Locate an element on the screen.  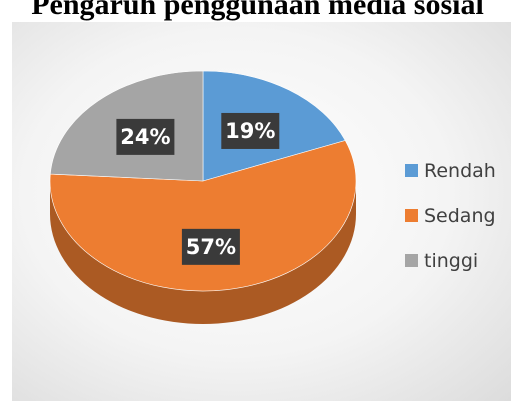
legend: Rendah Sedang tinggi is located at coordinates (450, 215).